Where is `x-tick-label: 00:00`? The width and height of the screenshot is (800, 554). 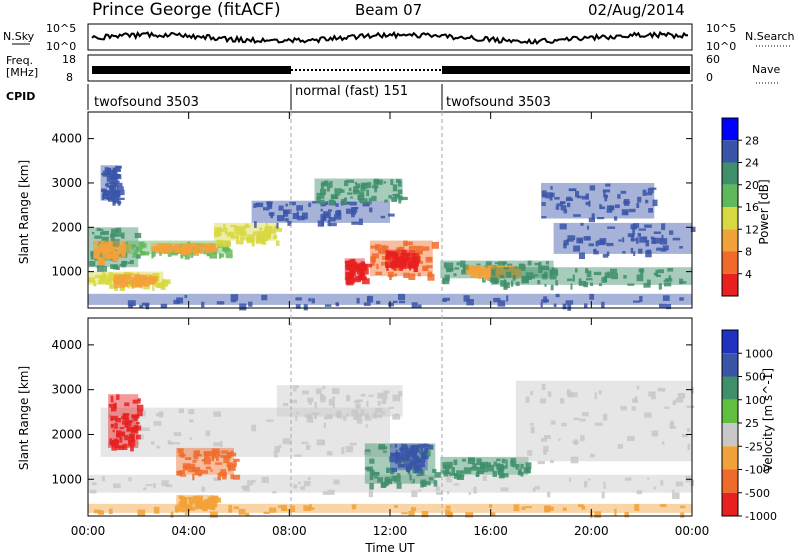
x-tick-label: 00:00 is located at coordinates (88, 531).